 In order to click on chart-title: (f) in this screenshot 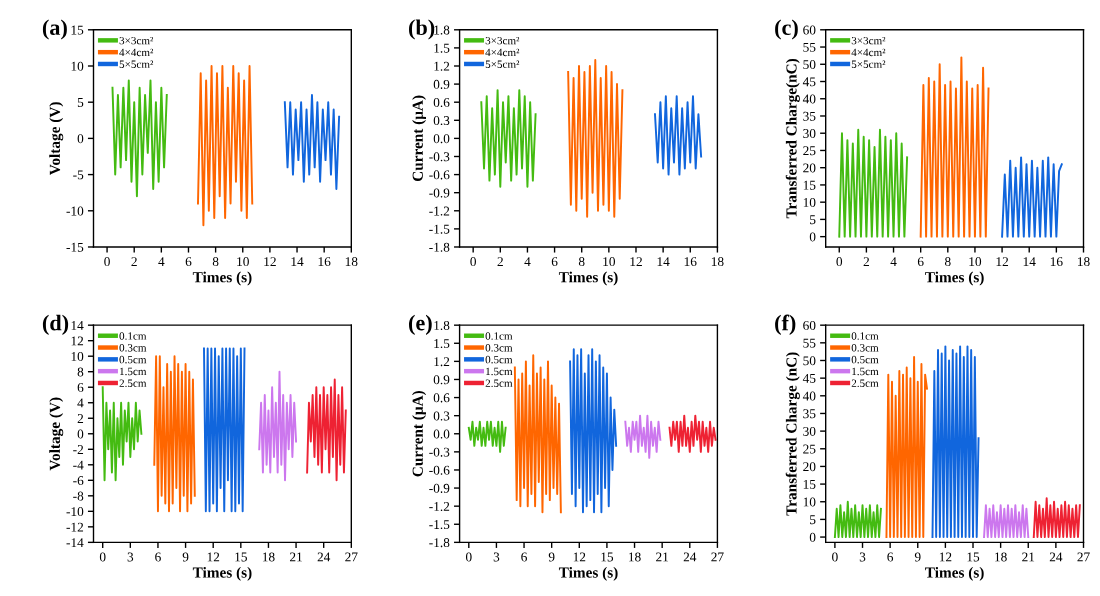, I will do `click(785, 324)`.